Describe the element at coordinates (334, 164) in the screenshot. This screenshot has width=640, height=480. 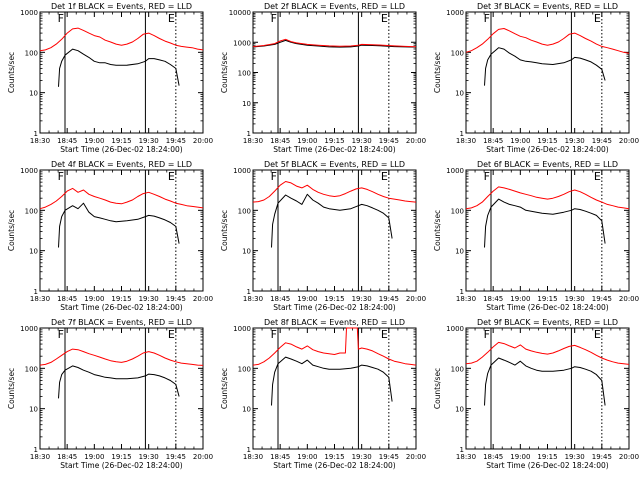
I see `chart-title: Det 5f BLACK = Events, RED = LLD` at that location.